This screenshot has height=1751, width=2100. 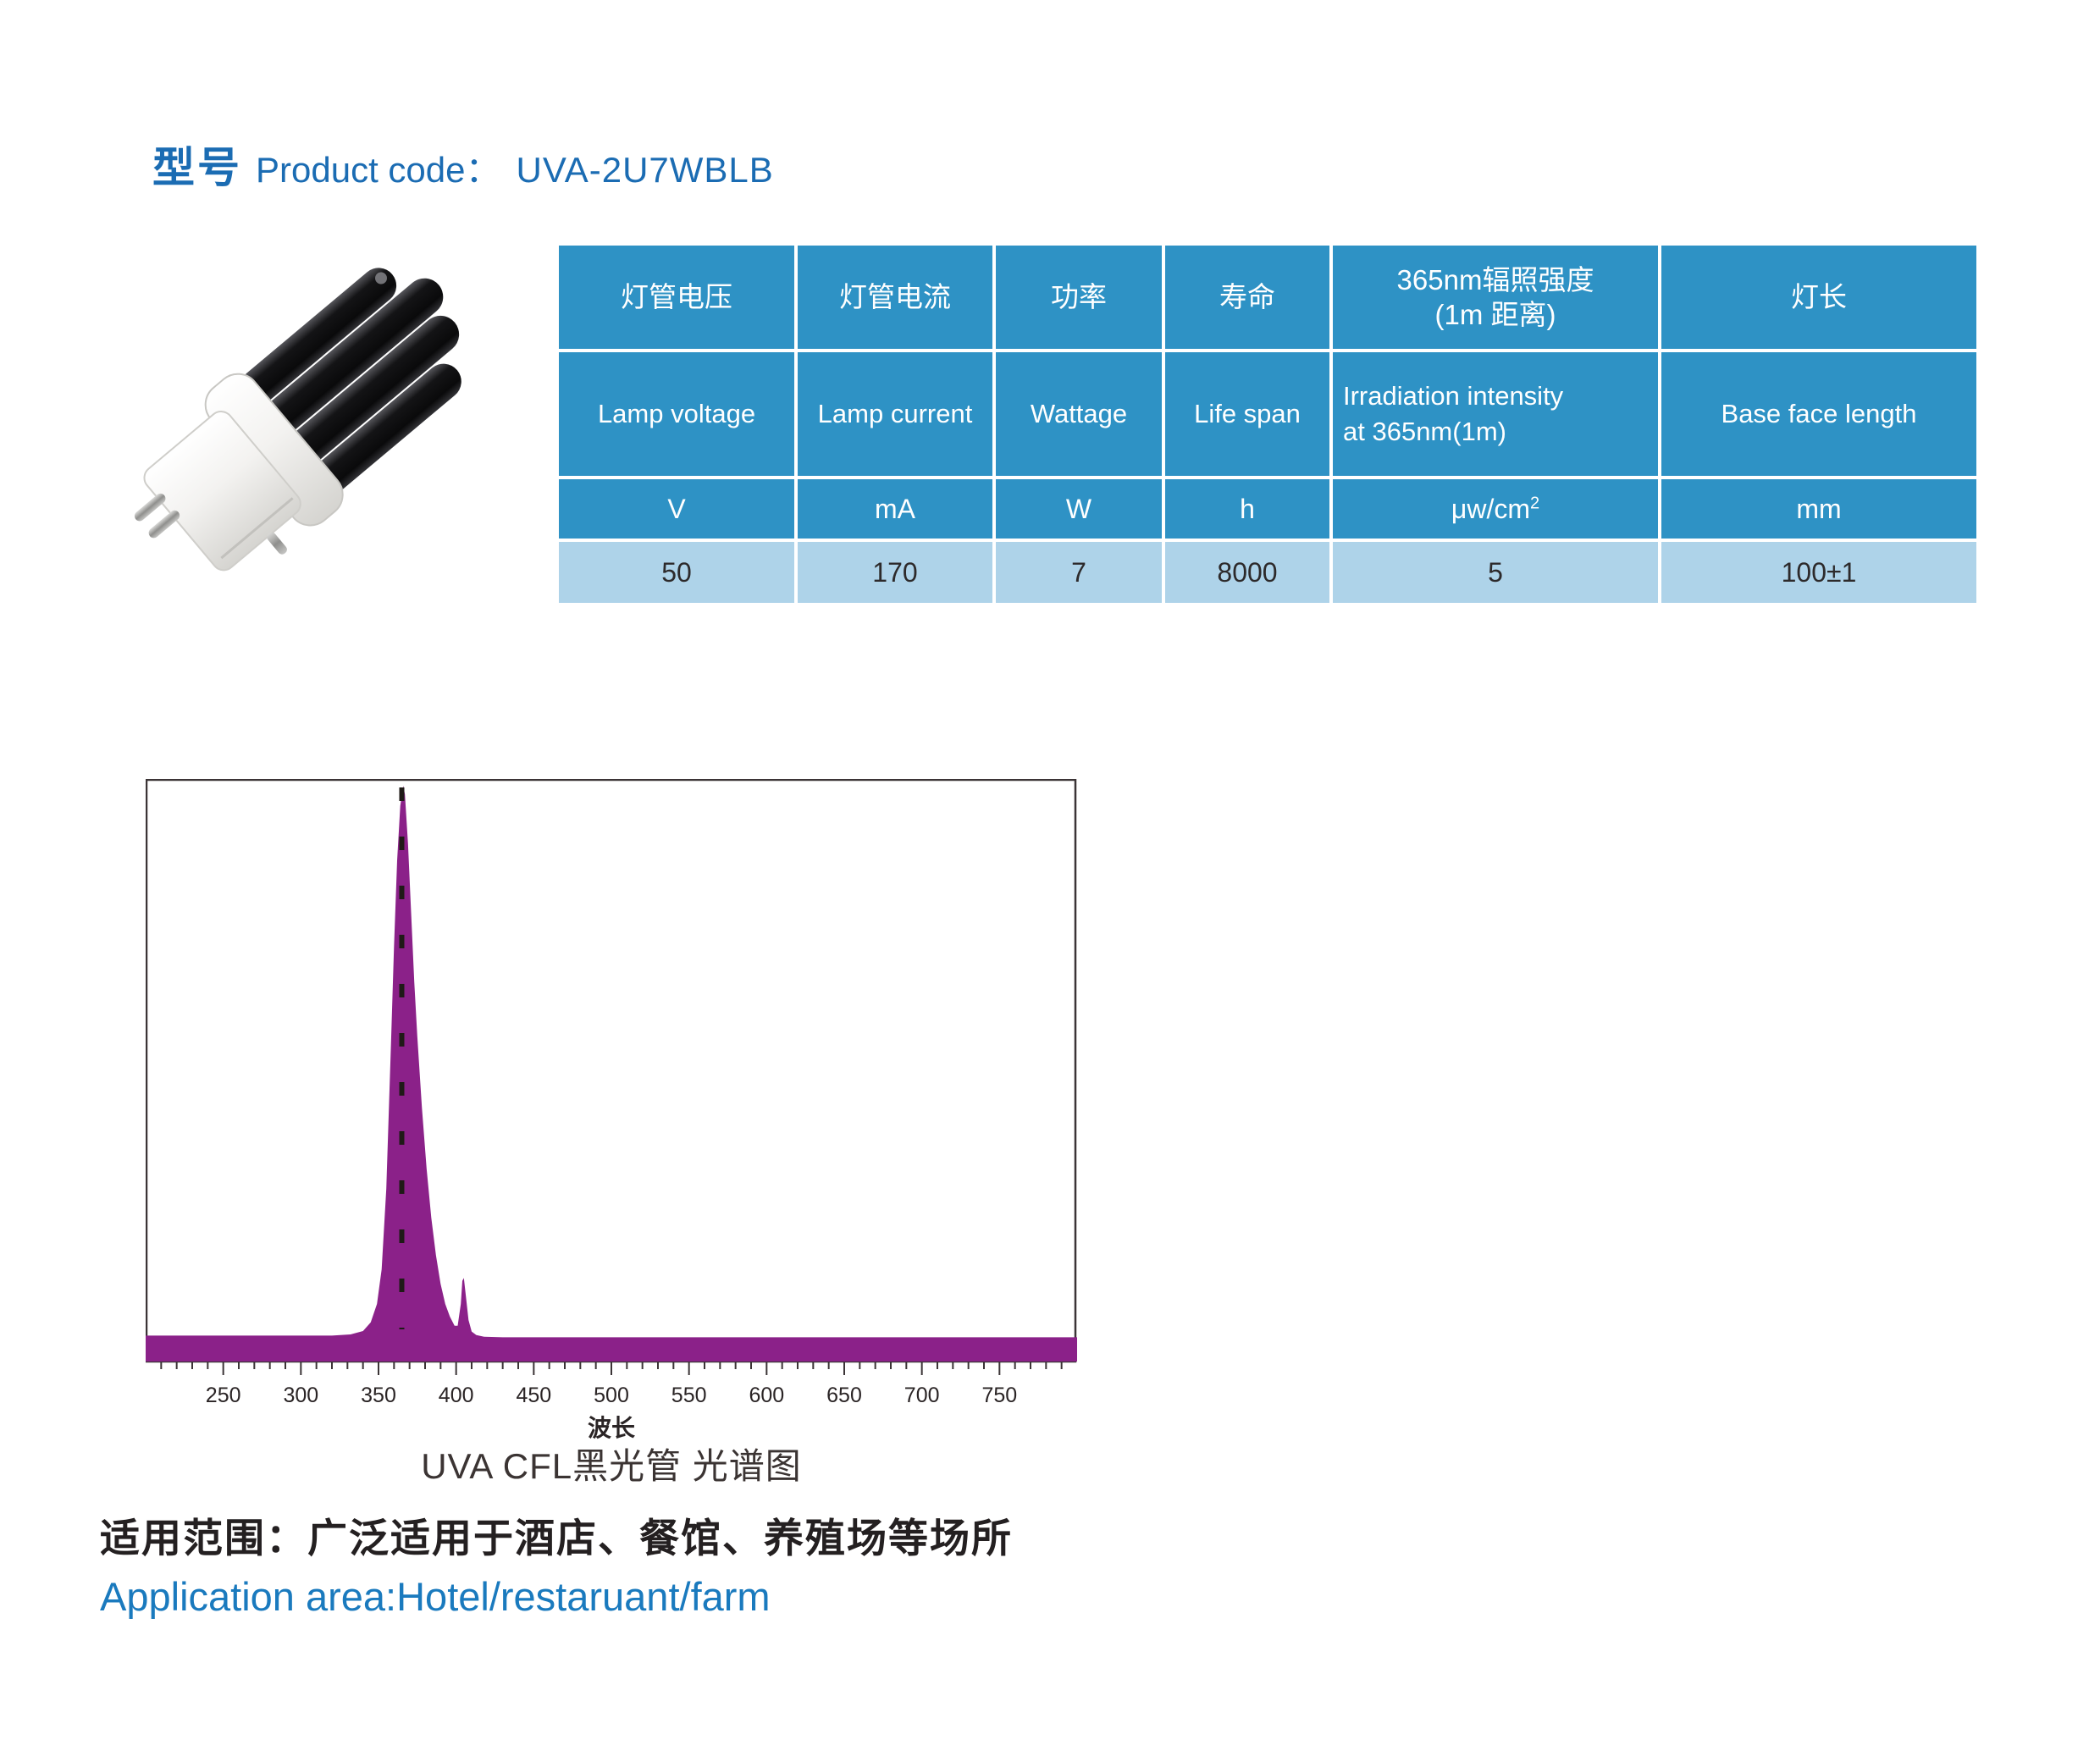 I want to click on th-lamp-voltage-cn: 灯管电压, so click(x=676, y=297).